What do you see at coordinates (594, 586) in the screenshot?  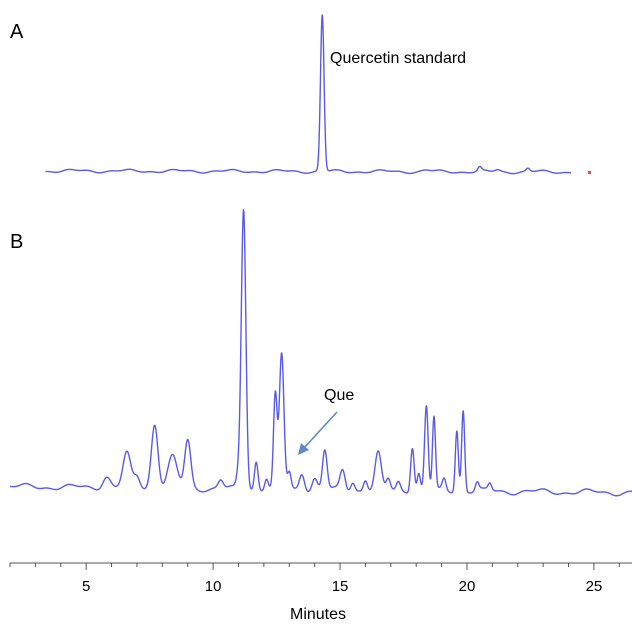 I see `x-tick-label: 25` at bounding box center [594, 586].